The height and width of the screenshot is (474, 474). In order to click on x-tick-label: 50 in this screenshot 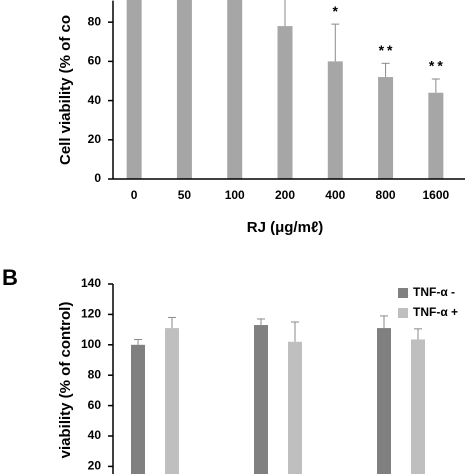, I will do `click(185, 195)`.